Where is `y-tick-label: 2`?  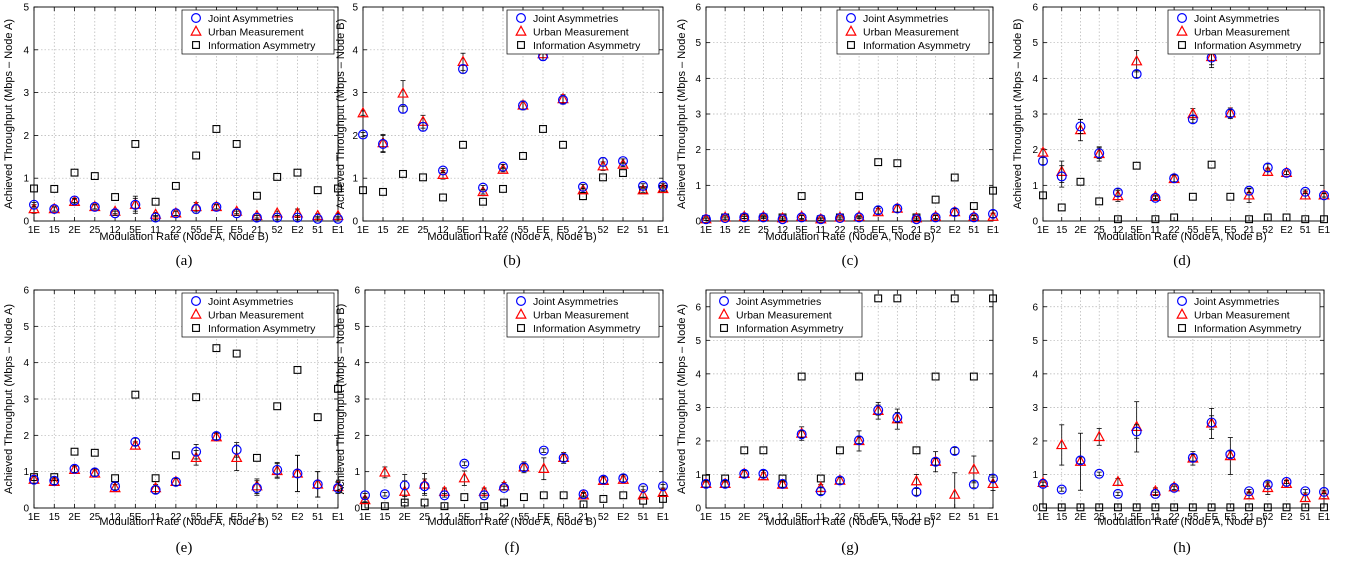 y-tick-label: 2 is located at coordinates (1035, 441).